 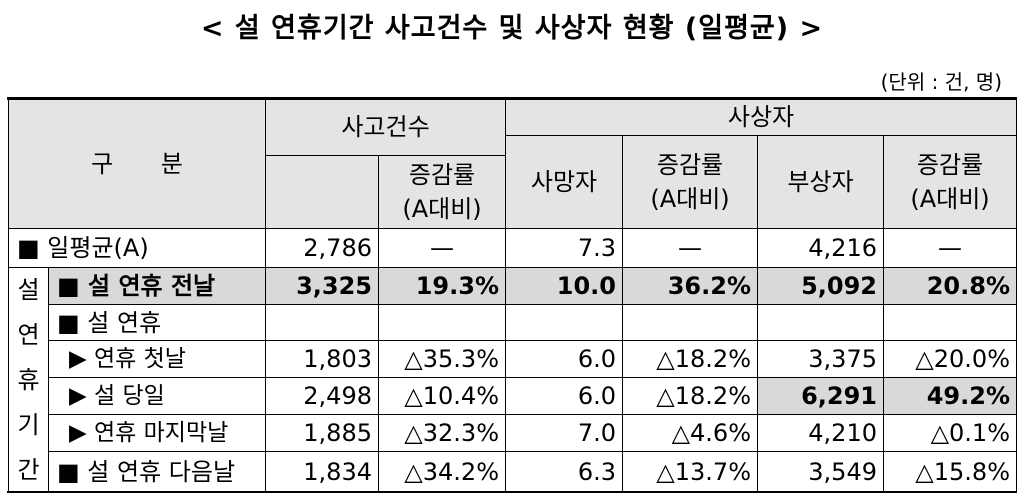 I want to click on header-injured: 부상자, so click(x=820, y=182).